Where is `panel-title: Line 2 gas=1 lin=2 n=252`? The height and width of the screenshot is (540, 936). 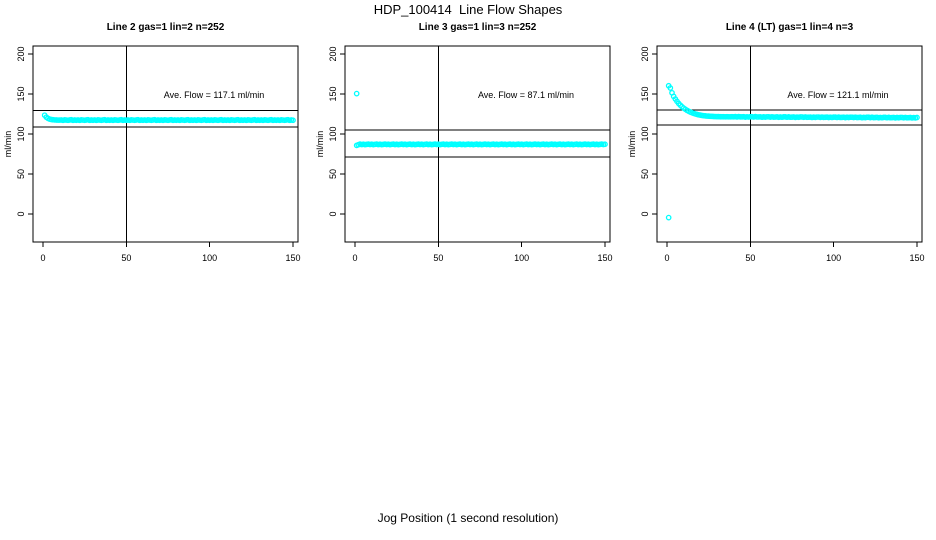
panel-title: Line 2 gas=1 lin=2 n=252 is located at coordinates (166, 27).